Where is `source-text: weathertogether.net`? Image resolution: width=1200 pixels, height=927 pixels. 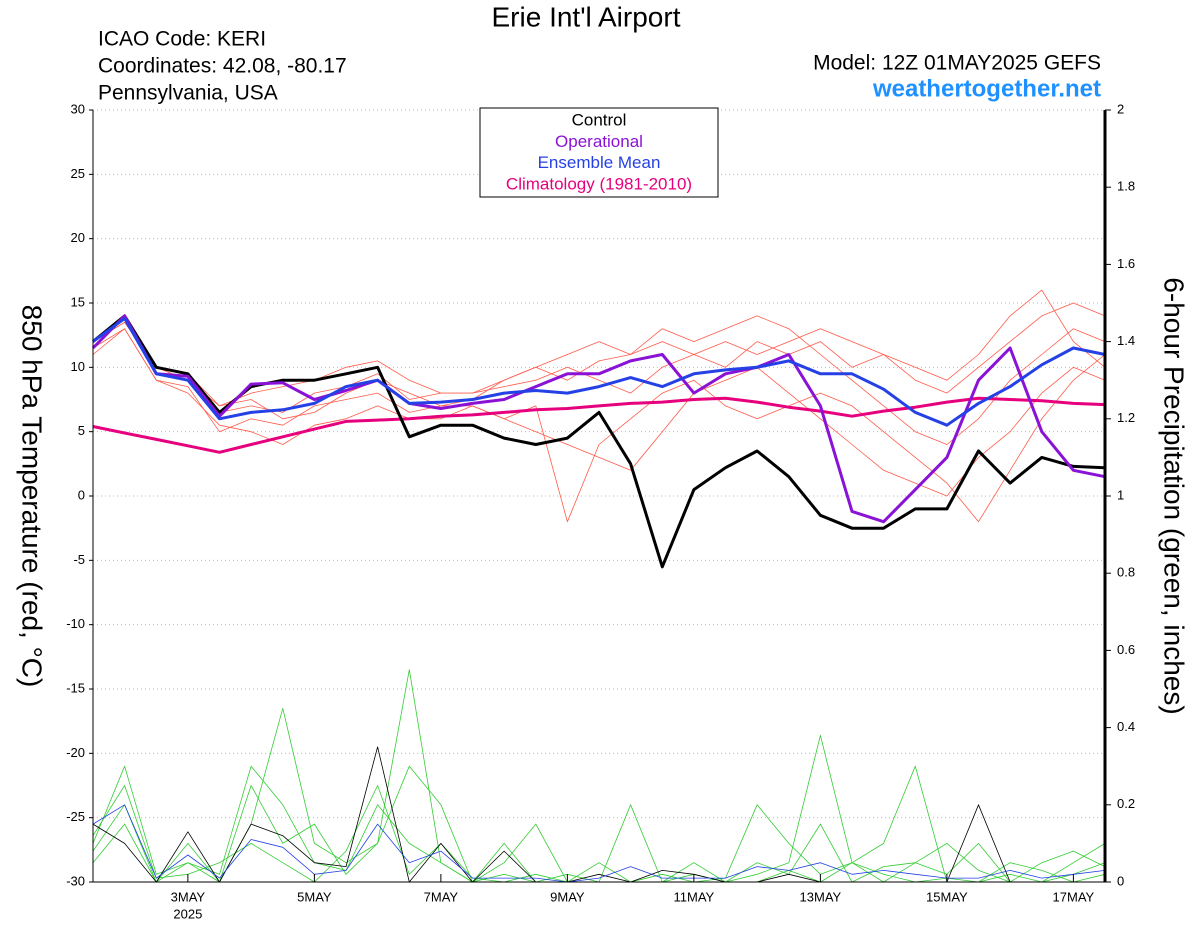
source-text: weathertogether.net is located at coordinates (986, 88).